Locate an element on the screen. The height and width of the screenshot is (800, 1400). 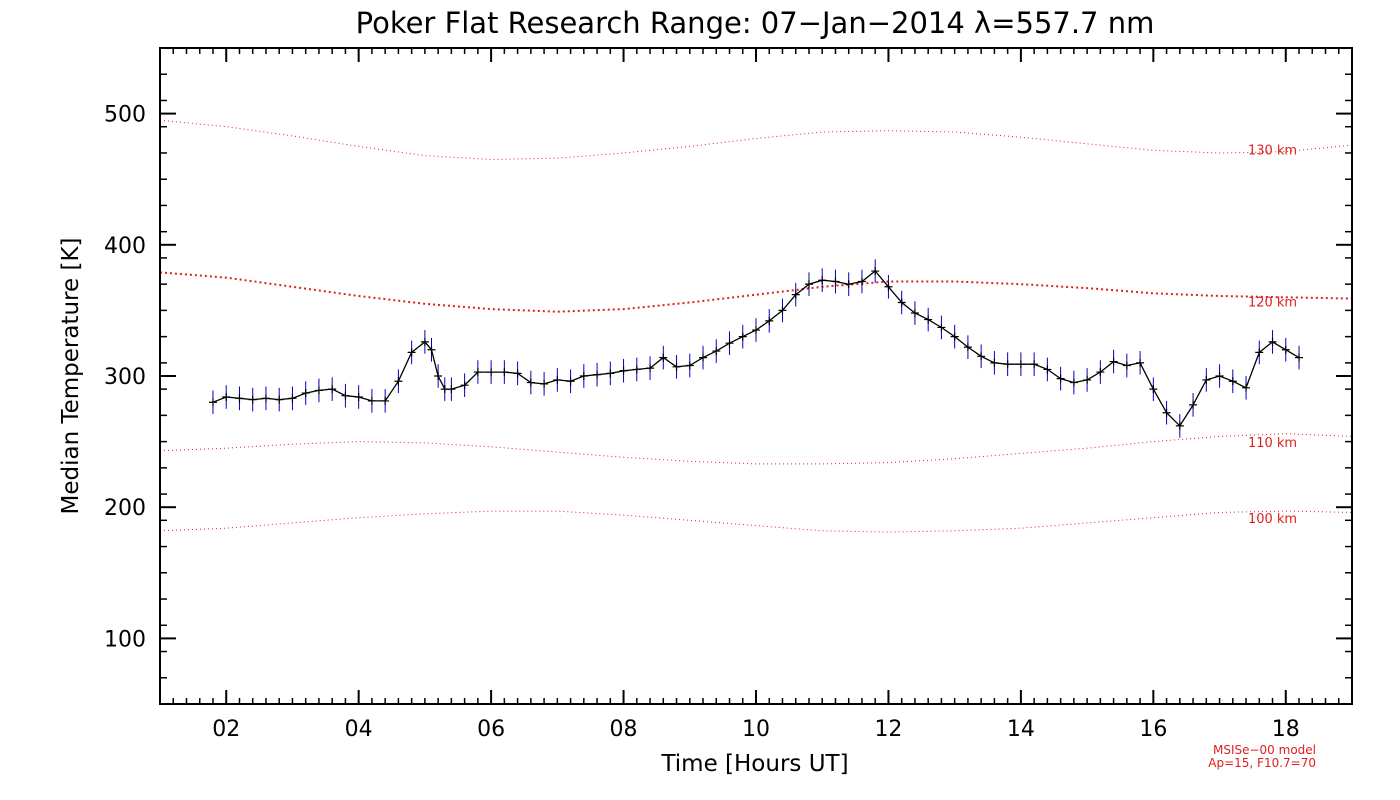
model-footnote-line-2: Ap=15, F10.7=70 is located at coordinates (1262, 763).